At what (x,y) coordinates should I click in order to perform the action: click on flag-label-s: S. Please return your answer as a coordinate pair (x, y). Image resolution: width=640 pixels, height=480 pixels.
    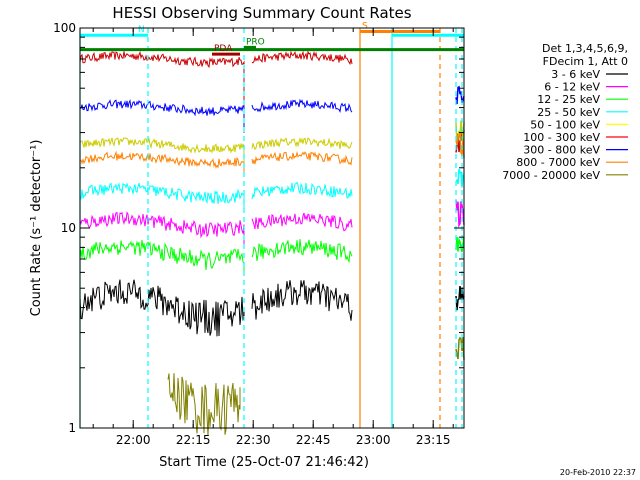
    Looking at the image, I should click on (365, 27).